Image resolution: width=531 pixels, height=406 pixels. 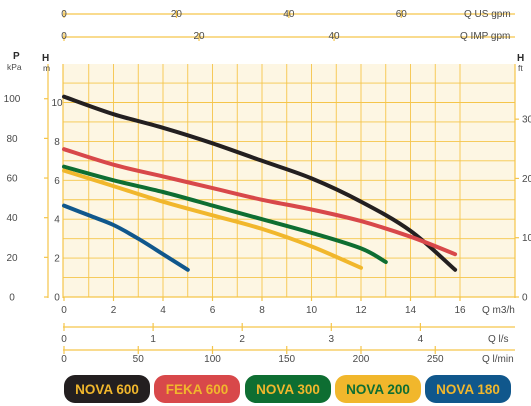 I want to click on axis-unit-m: m, so click(x=46, y=68).